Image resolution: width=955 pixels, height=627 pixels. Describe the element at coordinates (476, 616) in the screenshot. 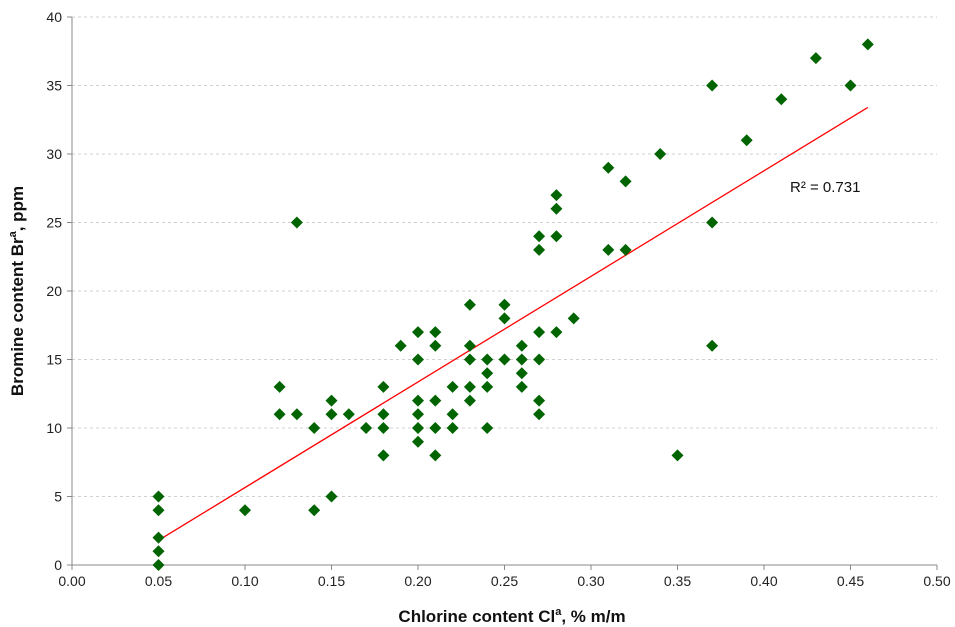

I see `x-axis-title-main: Chlorine content Cl` at that location.